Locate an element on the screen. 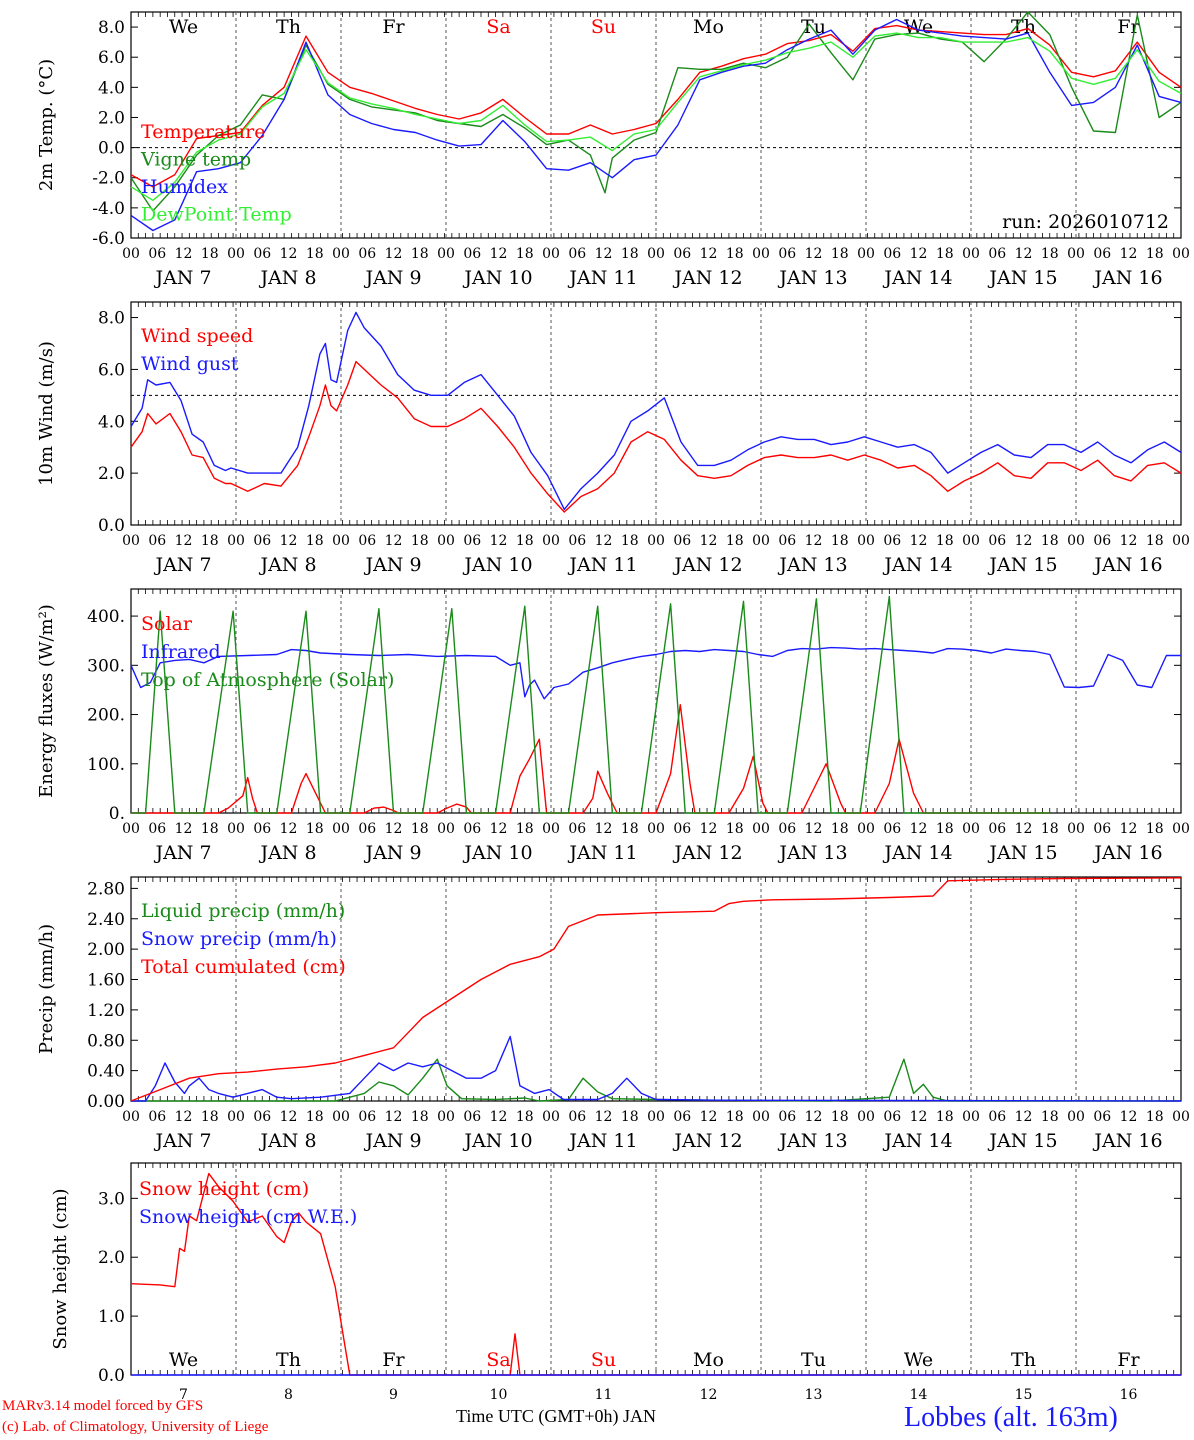 The width and height of the screenshot is (1194, 1440). legend-entry: Vigne temp is located at coordinates (195, 160).